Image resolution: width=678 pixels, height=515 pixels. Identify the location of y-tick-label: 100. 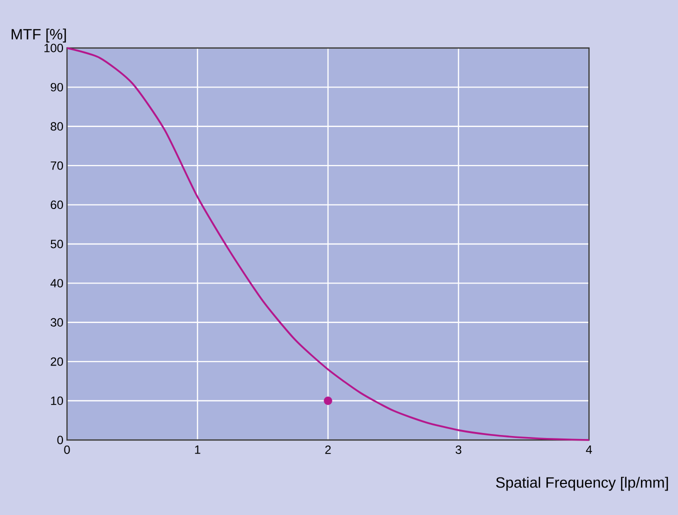
(54, 48).